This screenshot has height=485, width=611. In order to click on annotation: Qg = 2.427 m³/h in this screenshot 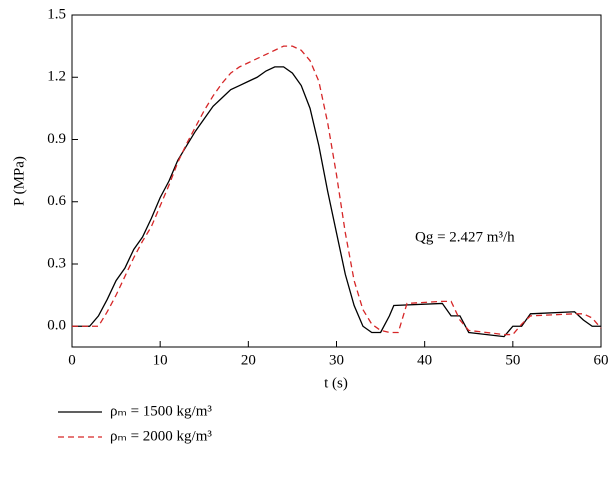, I will do `click(465, 237)`.